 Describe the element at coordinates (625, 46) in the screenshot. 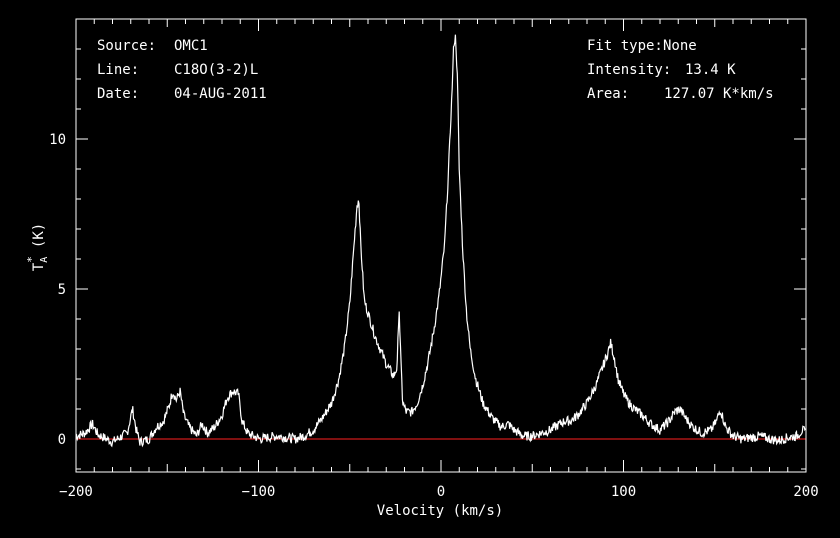

I see `fit-type-label: Fit type:` at that location.